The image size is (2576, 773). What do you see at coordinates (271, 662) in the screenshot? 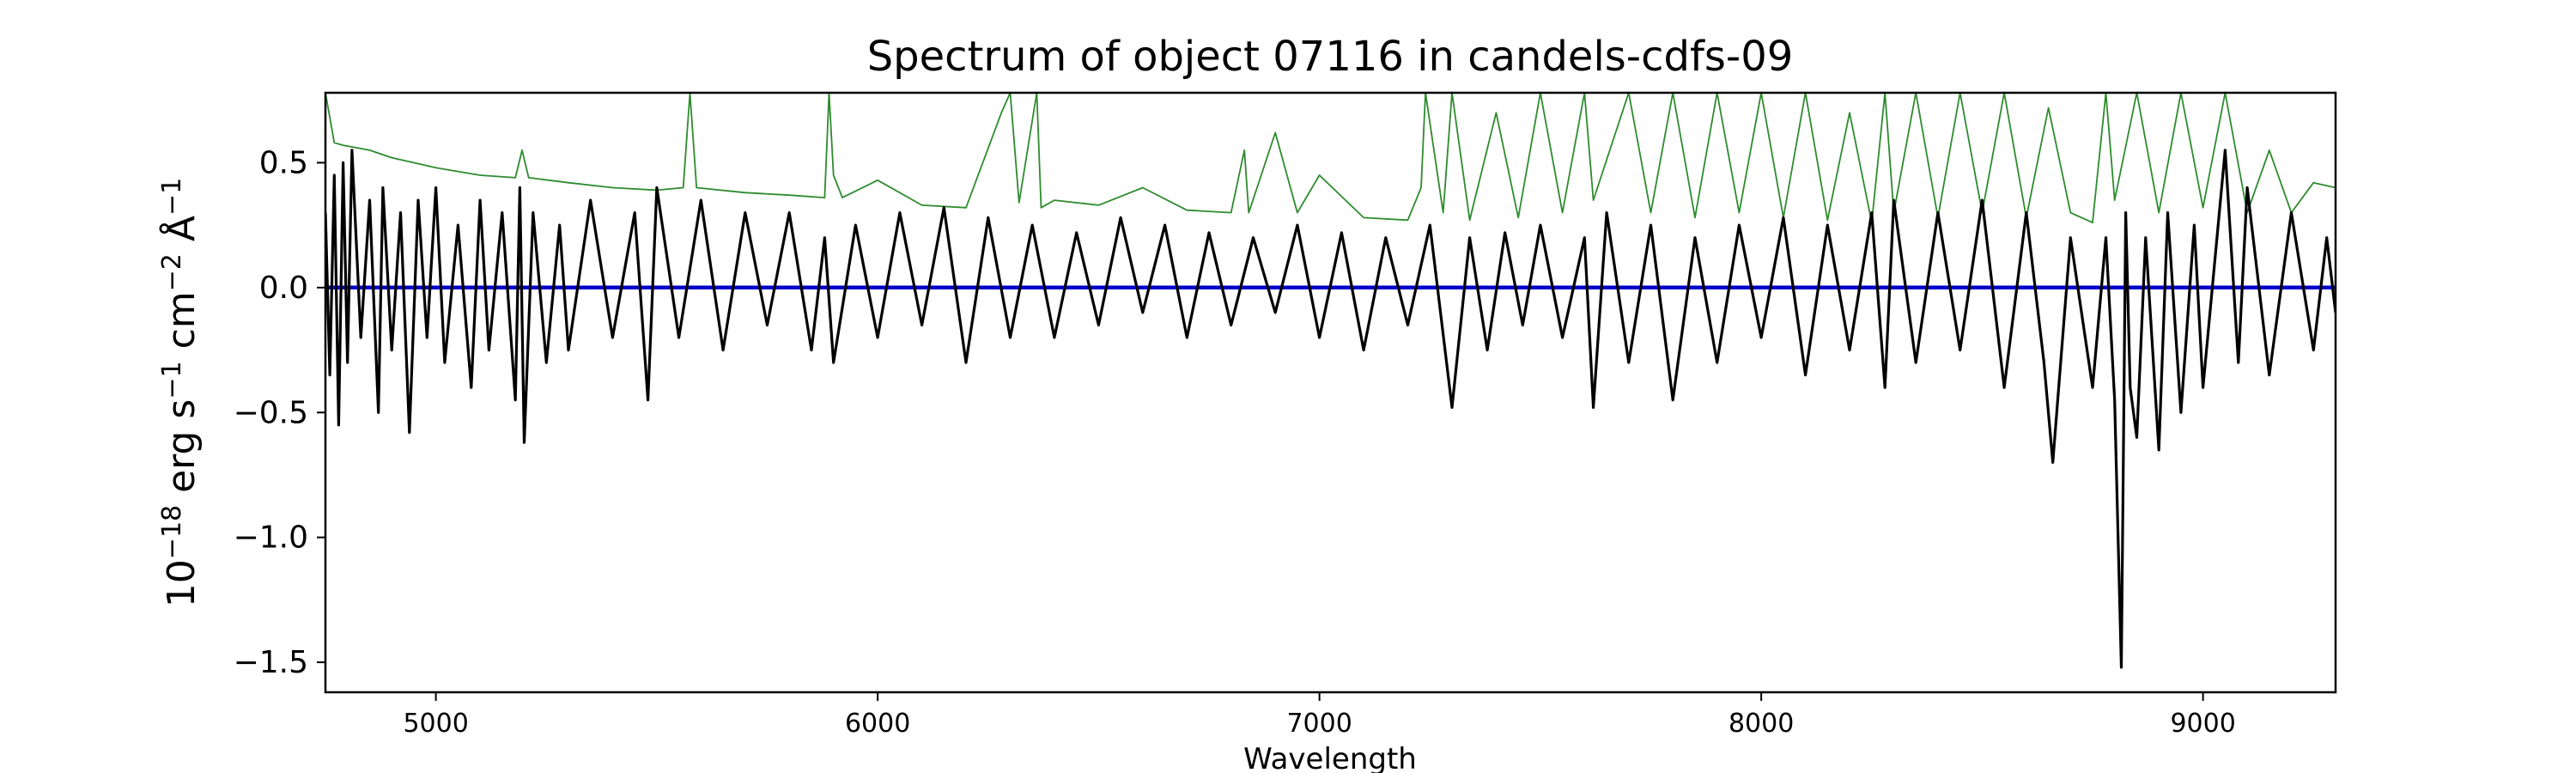
I see `y-tick-label: −1.5` at bounding box center [271, 662].